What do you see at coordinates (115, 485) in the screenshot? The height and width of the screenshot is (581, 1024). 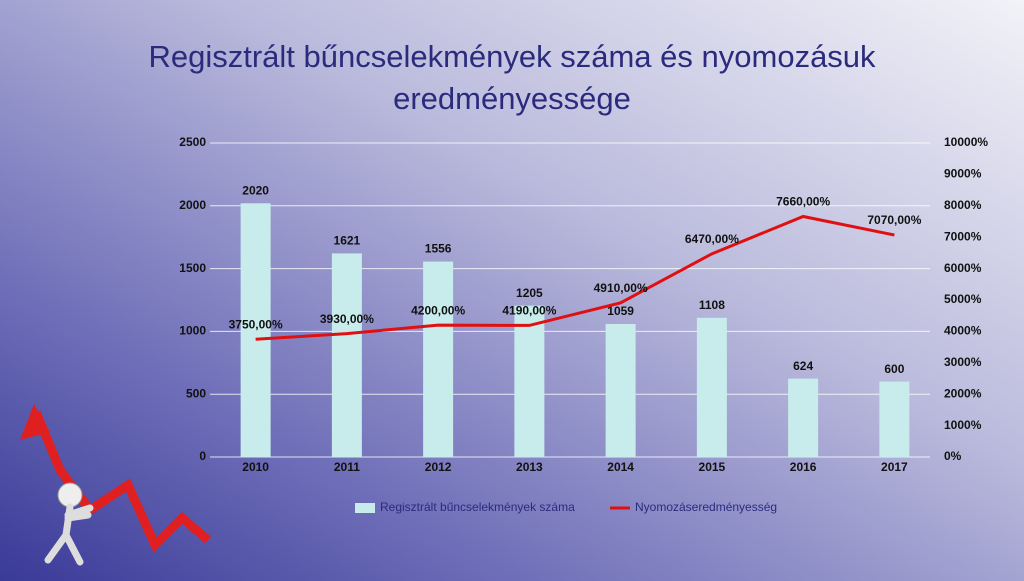 I see `decoration` at bounding box center [115, 485].